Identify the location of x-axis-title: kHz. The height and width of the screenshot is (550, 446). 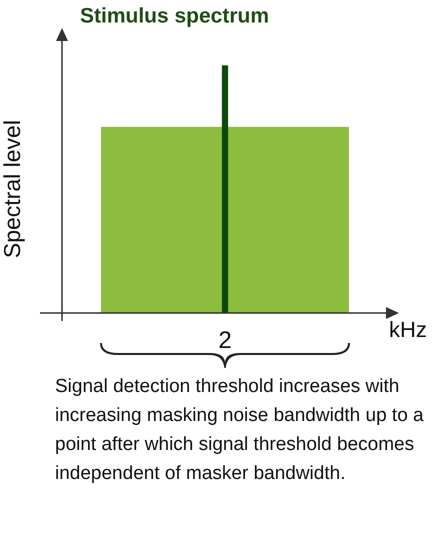
(408, 329).